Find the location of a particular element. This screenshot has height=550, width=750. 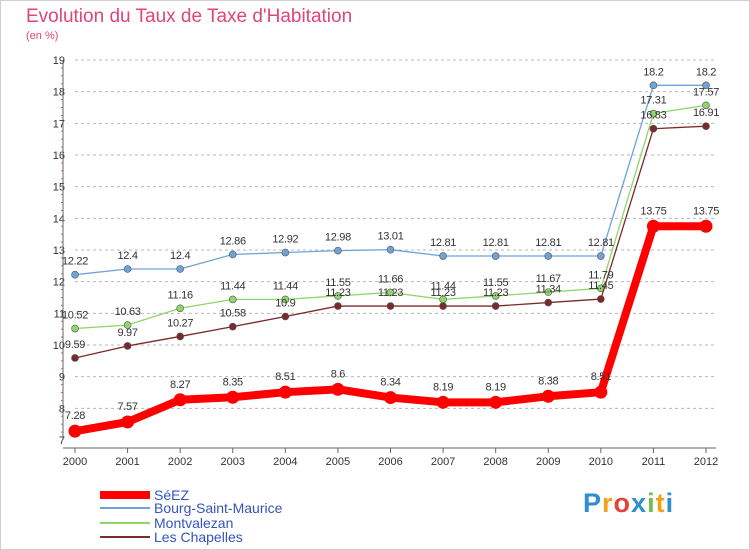

data-label-les-chapelles-2004: 10.9 is located at coordinates (285, 304).